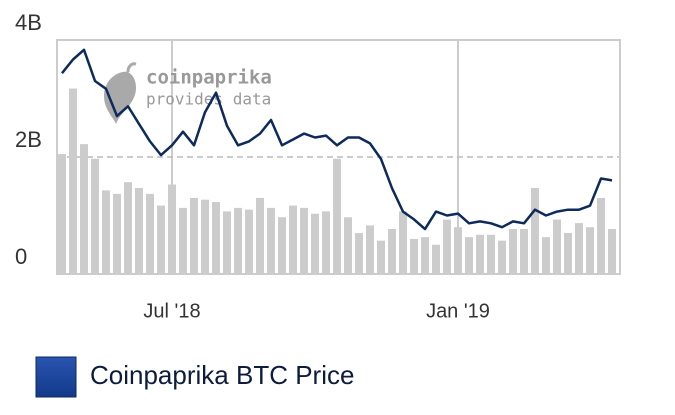 This screenshot has height=415, width=675. Describe the element at coordinates (56, 377) in the screenshot. I see `legend-swatch` at that location.